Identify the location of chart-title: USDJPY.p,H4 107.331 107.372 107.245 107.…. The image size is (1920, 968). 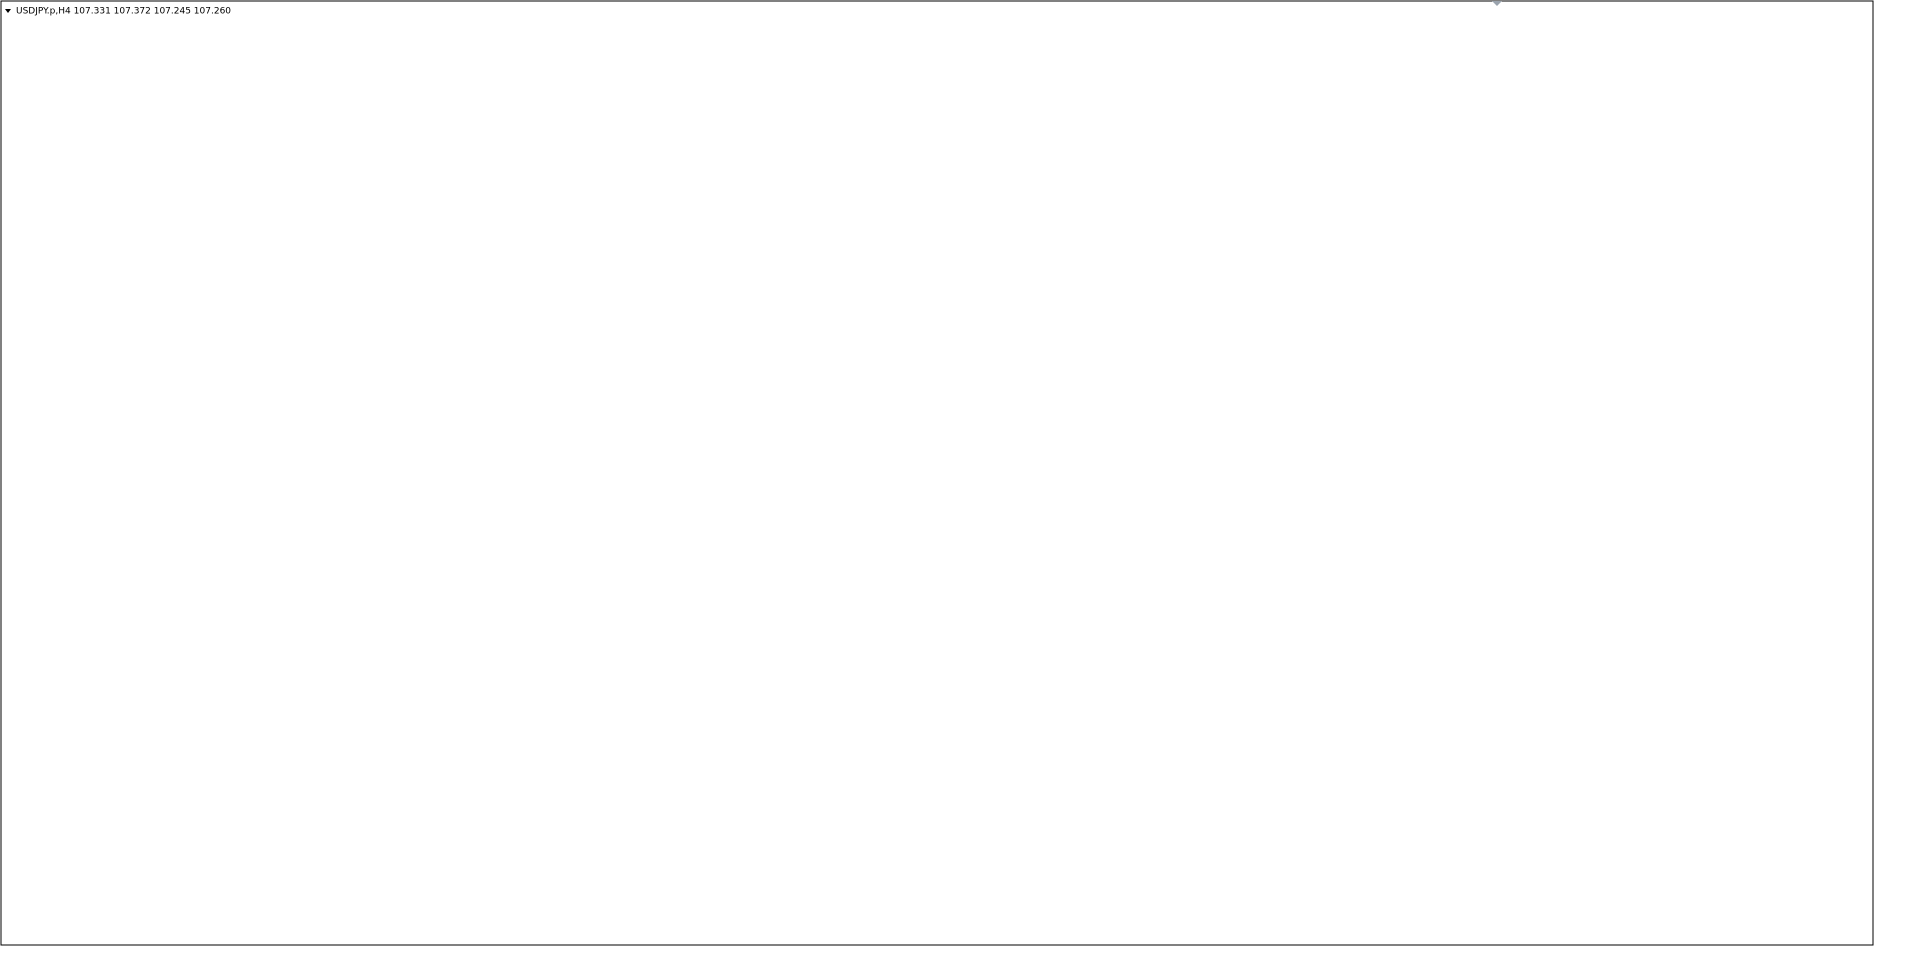
(123, 12).